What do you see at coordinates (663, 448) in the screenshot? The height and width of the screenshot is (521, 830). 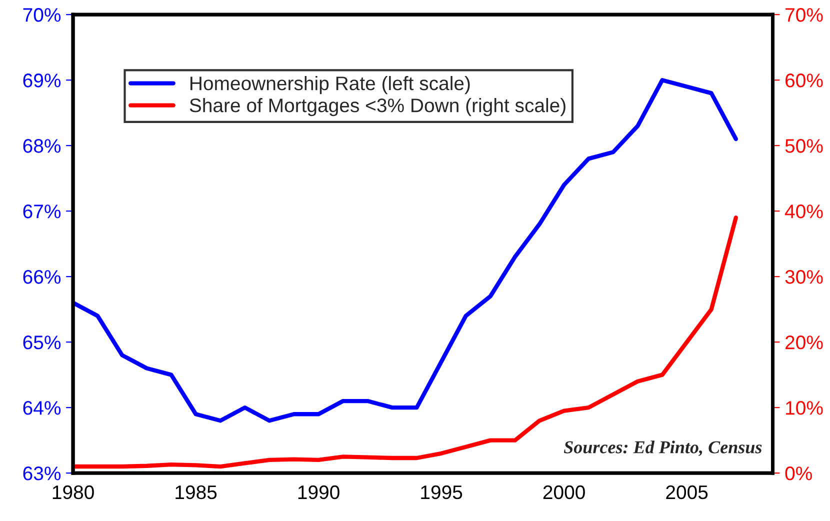 I see `annotation: Sources: Ed Pinto, Census` at bounding box center [663, 448].